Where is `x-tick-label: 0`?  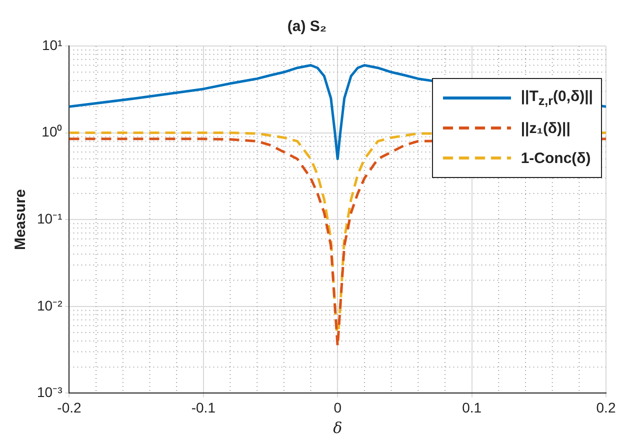
x-tick-label: 0 is located at coordinates (338, 407).